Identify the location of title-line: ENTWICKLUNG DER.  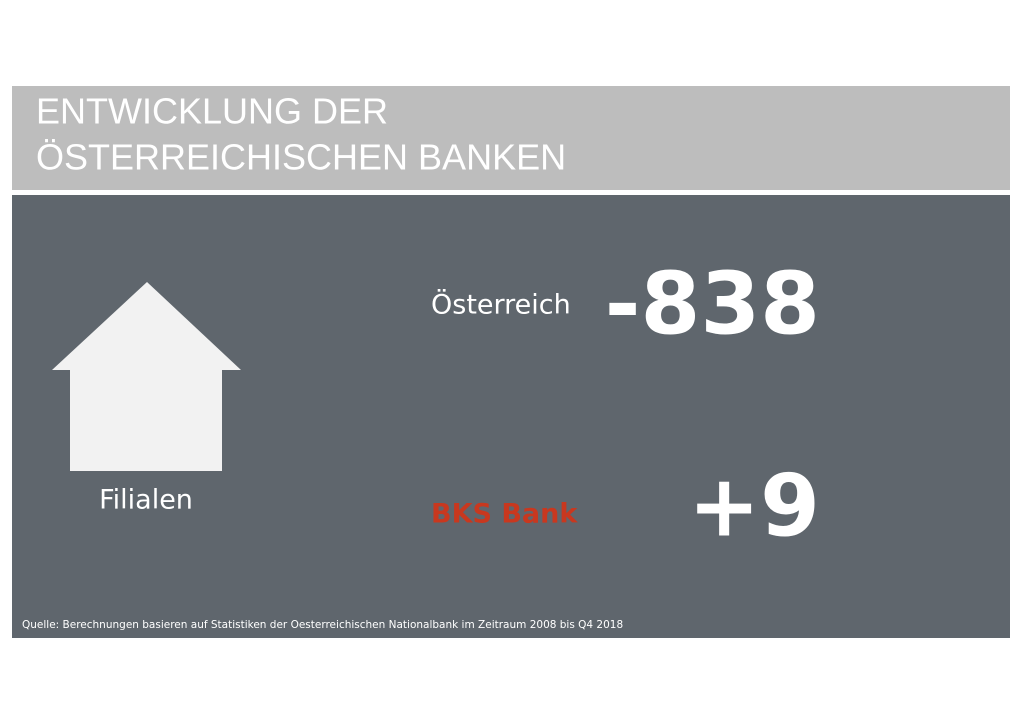
(212, 111).